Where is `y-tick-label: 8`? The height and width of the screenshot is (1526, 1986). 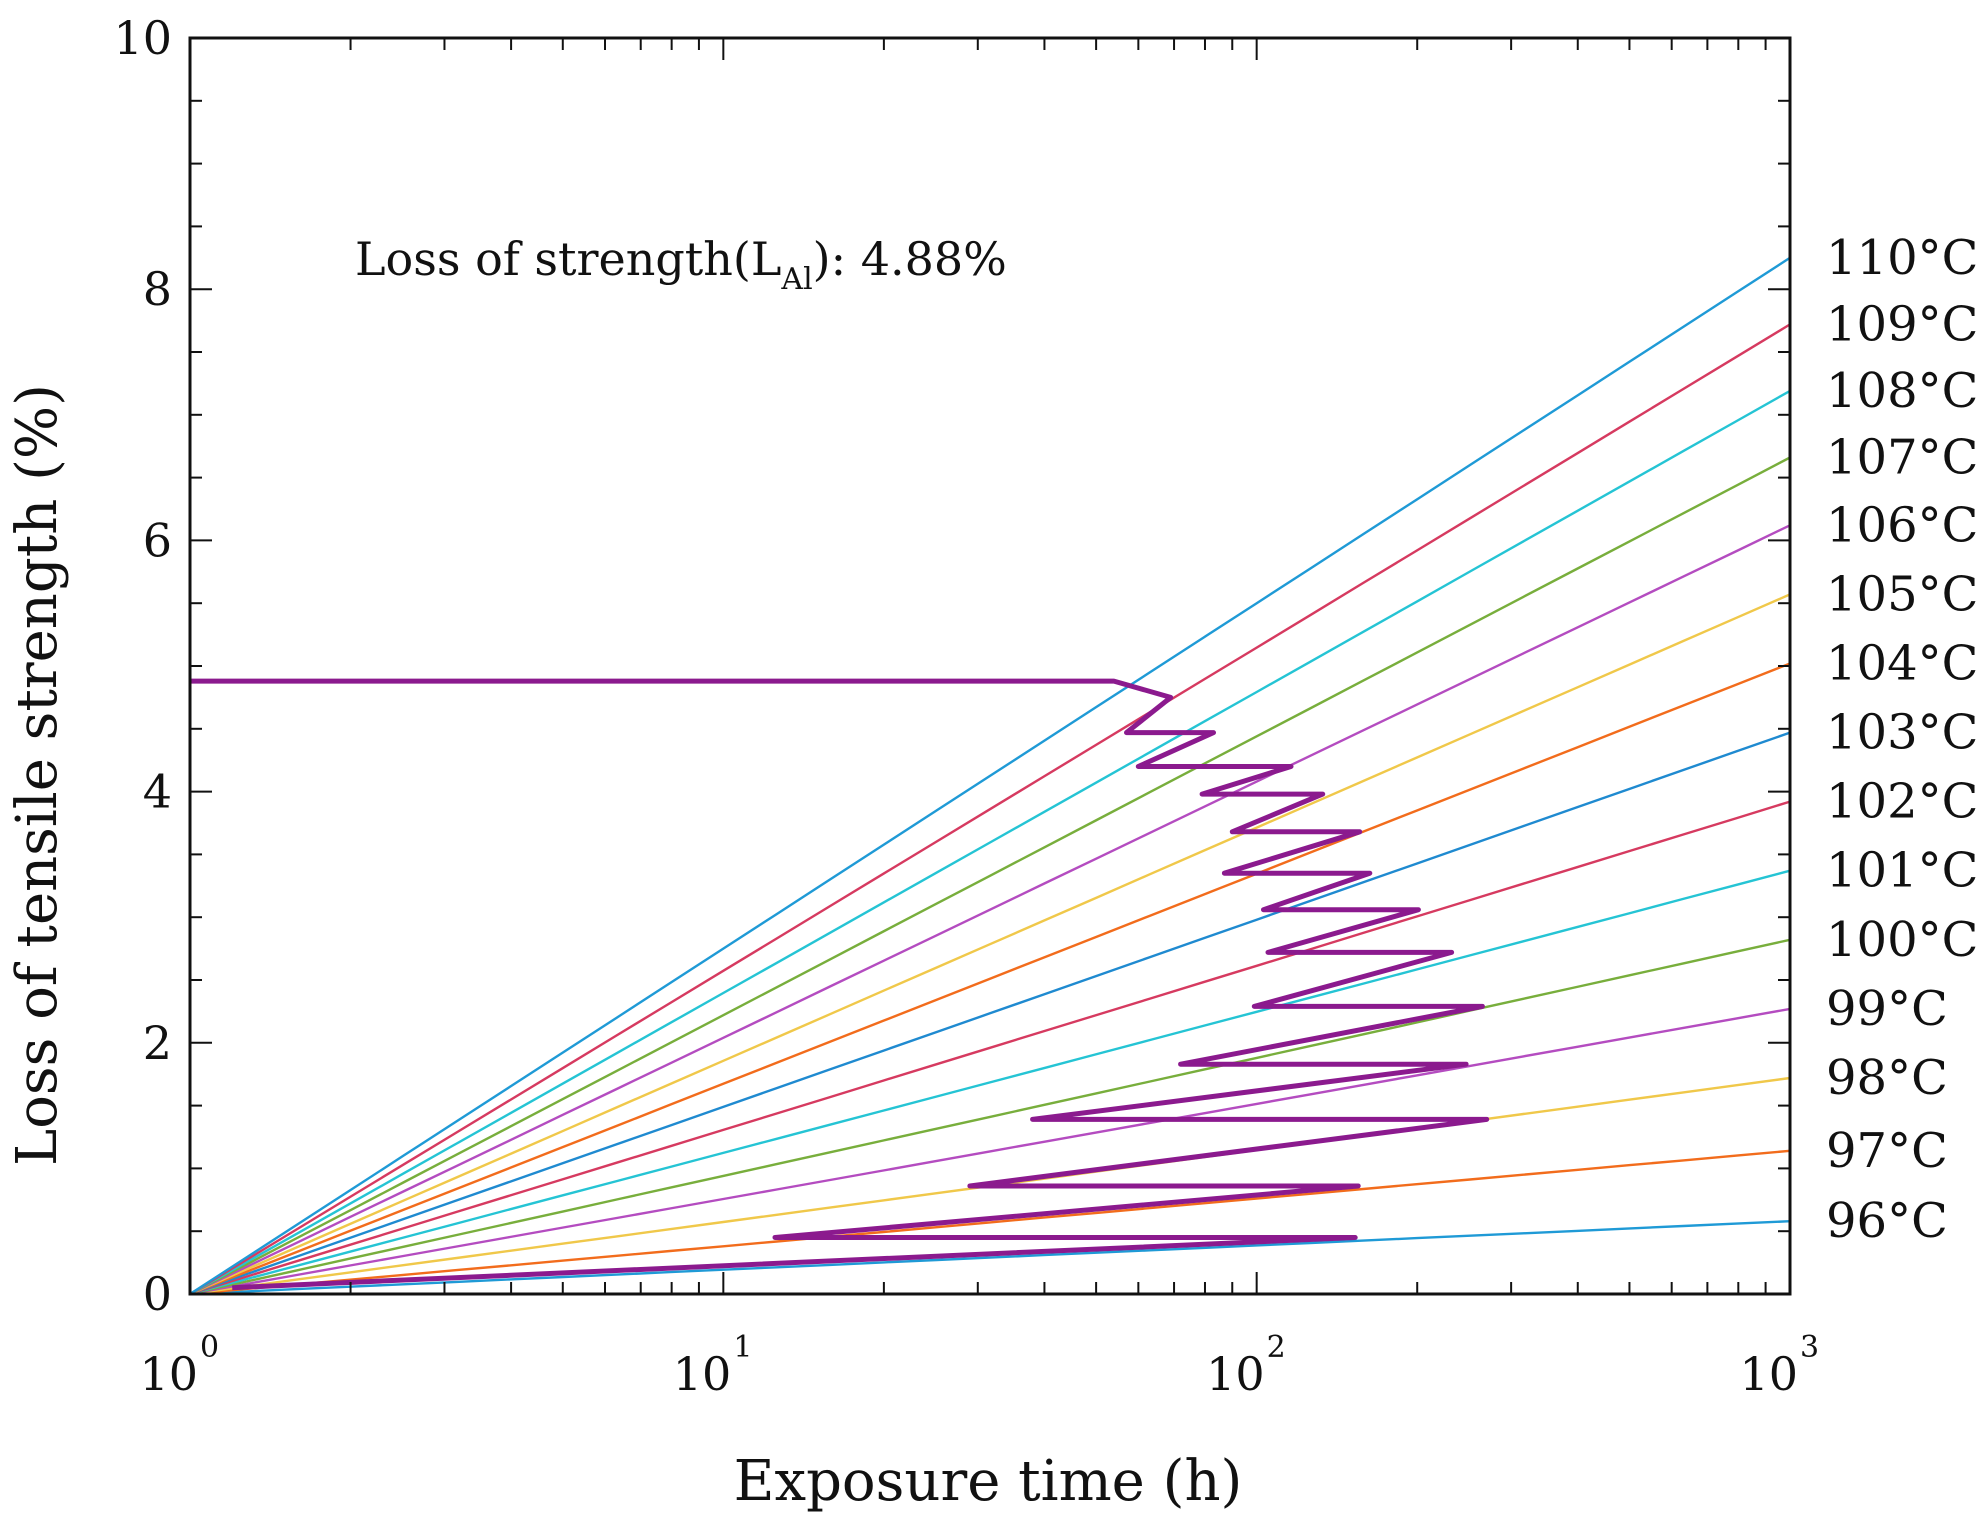 y-tick-label: 8 is located at coordinates (157, 289).